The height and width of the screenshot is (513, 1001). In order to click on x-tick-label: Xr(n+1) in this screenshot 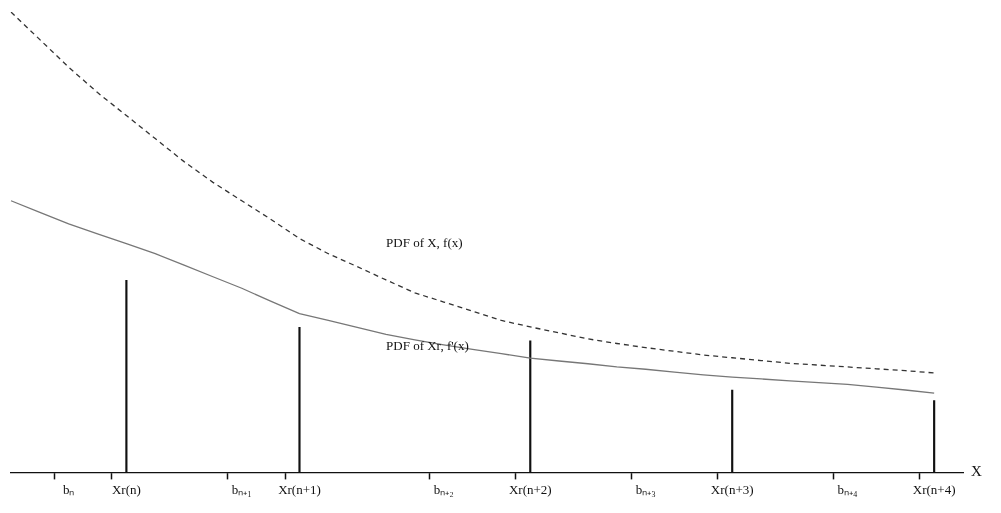, I will do `click(299, 489)`.